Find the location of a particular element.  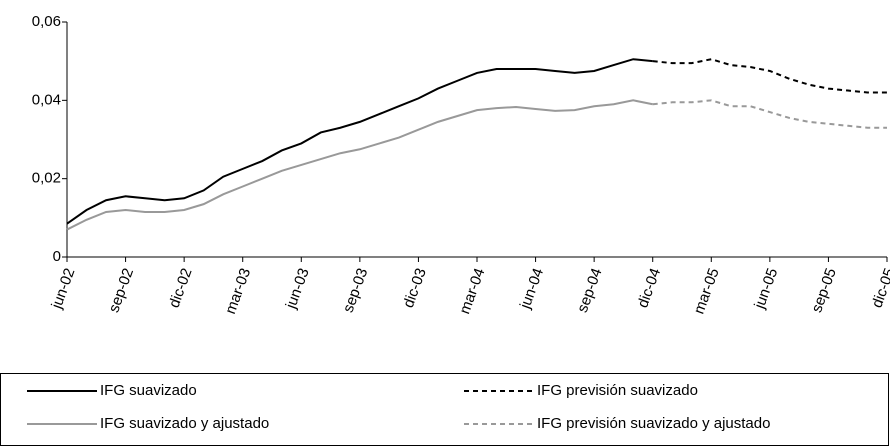

x-tick-label: dic-02 is located at coordinates (181, 288).